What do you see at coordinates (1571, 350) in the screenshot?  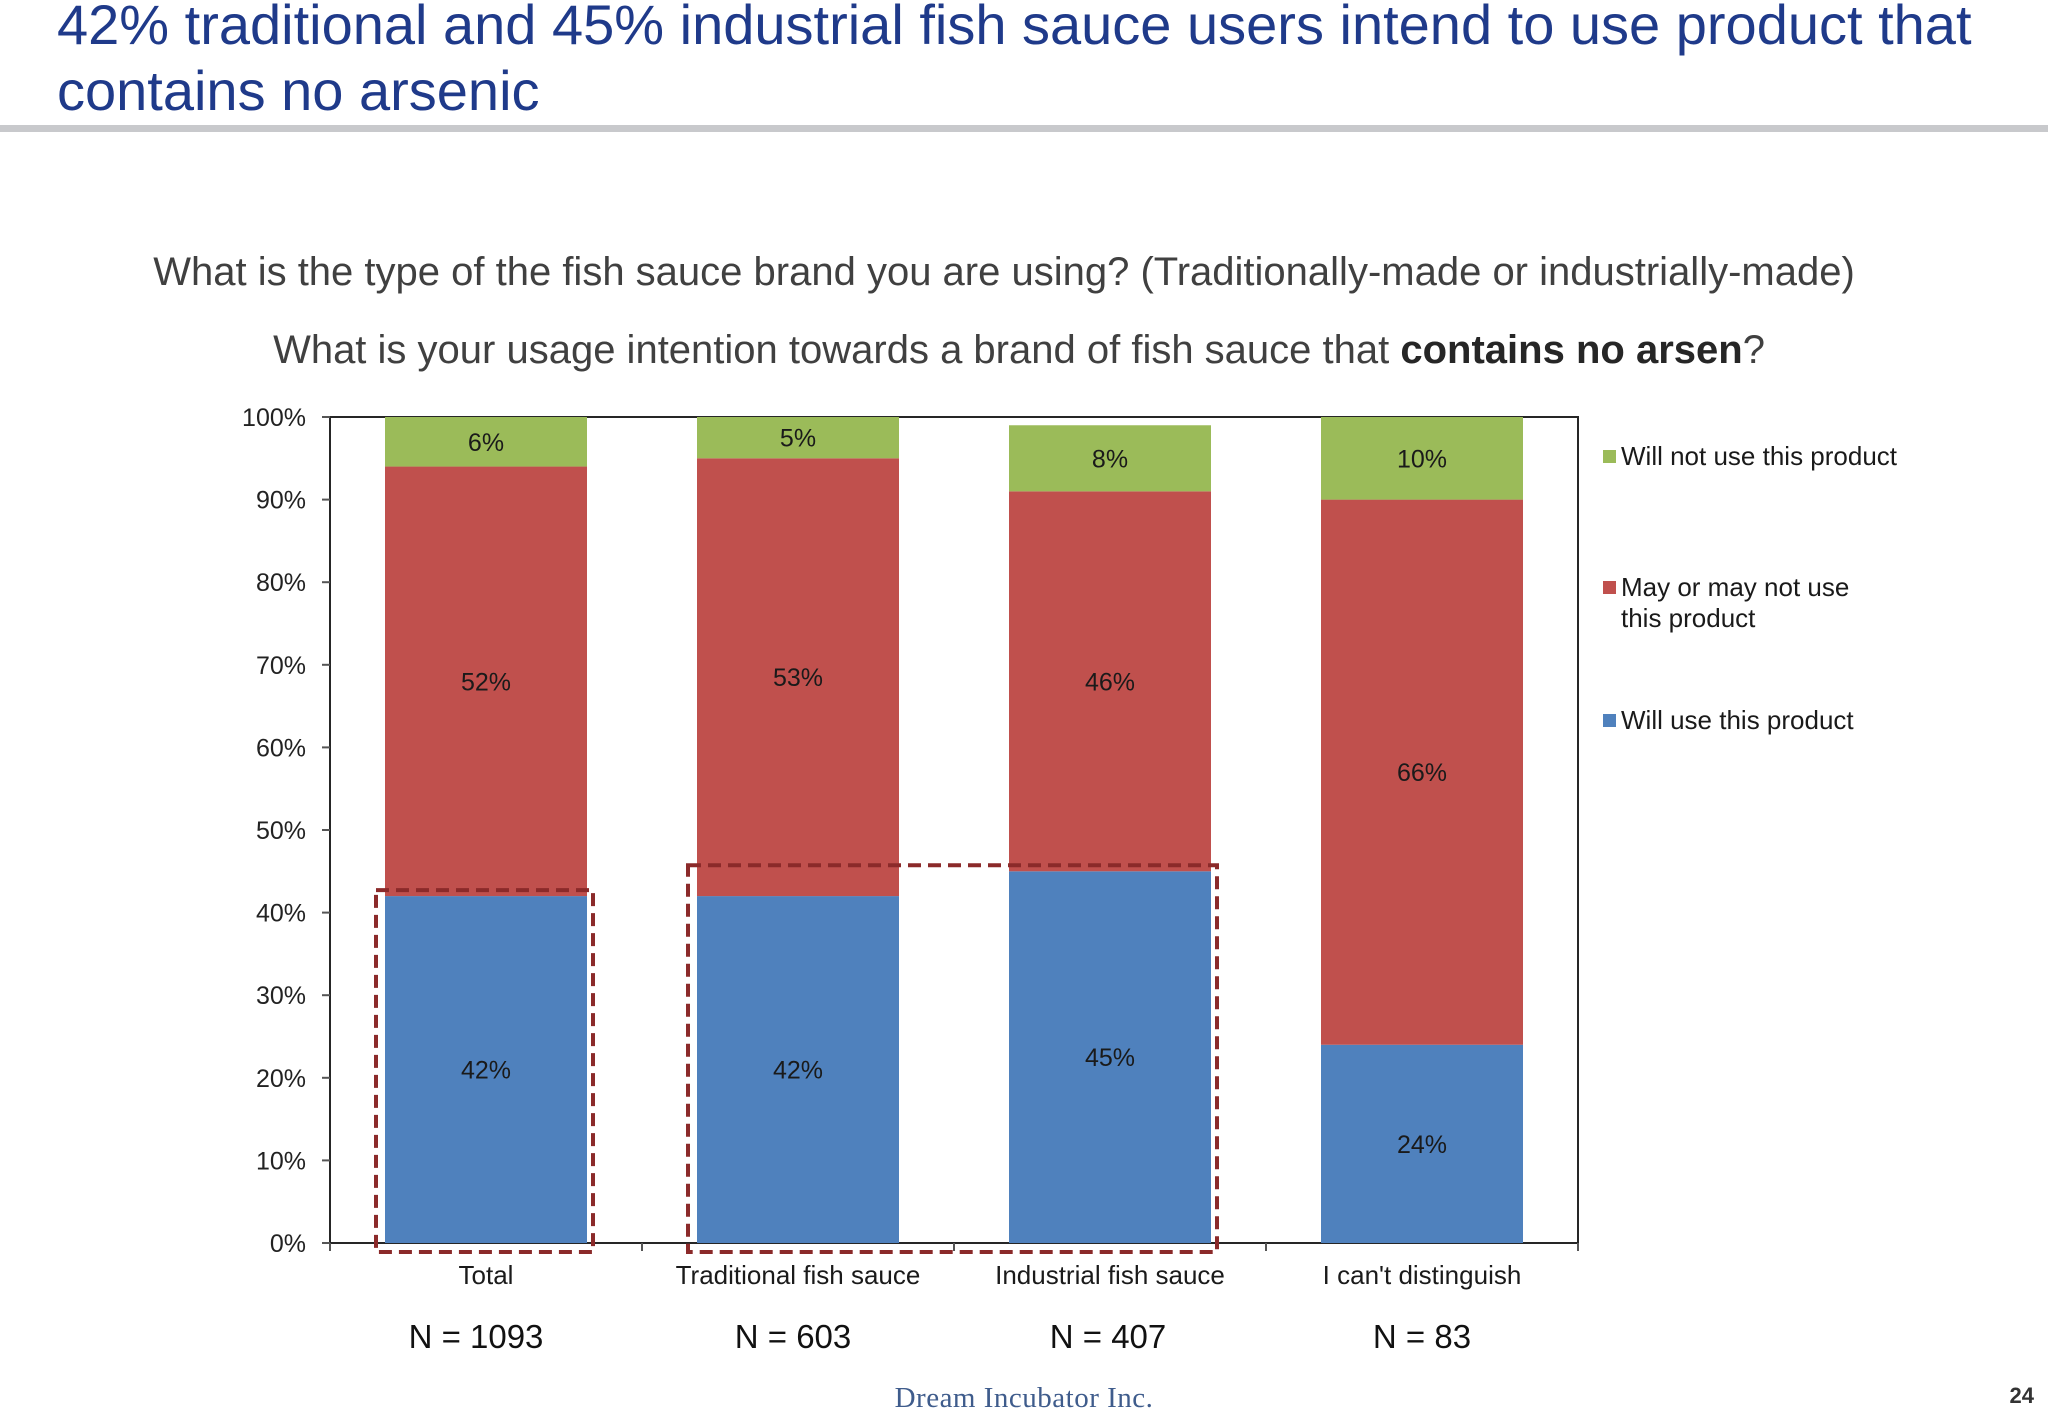 I see `question-2-bold: contains no arsen` at bounding box center [1571, 350].